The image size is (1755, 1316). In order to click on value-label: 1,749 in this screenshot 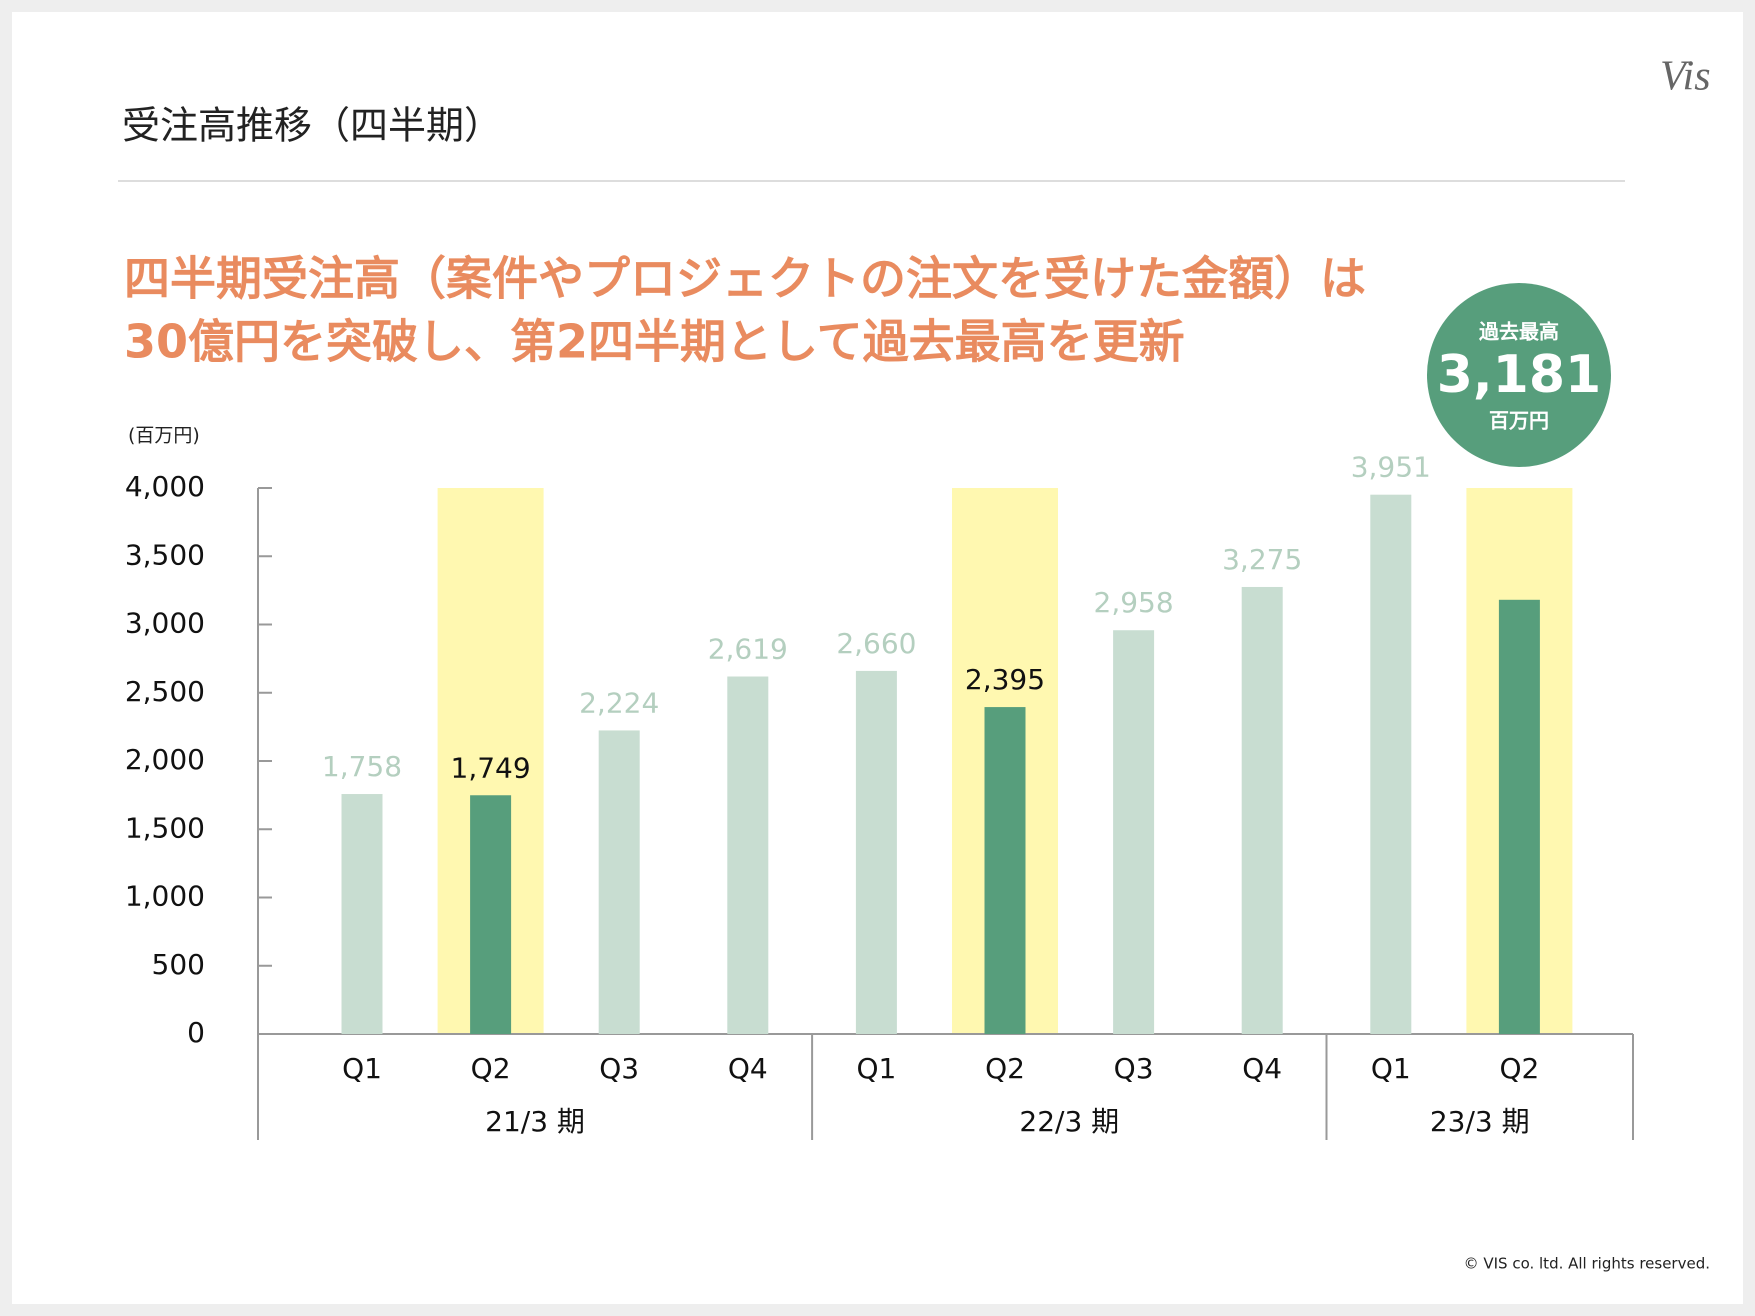, I will do `click(491, 767)`.